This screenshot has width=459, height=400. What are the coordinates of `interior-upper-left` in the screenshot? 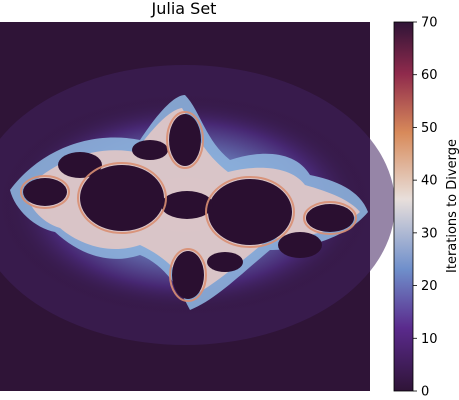 It's located at (80, 165).